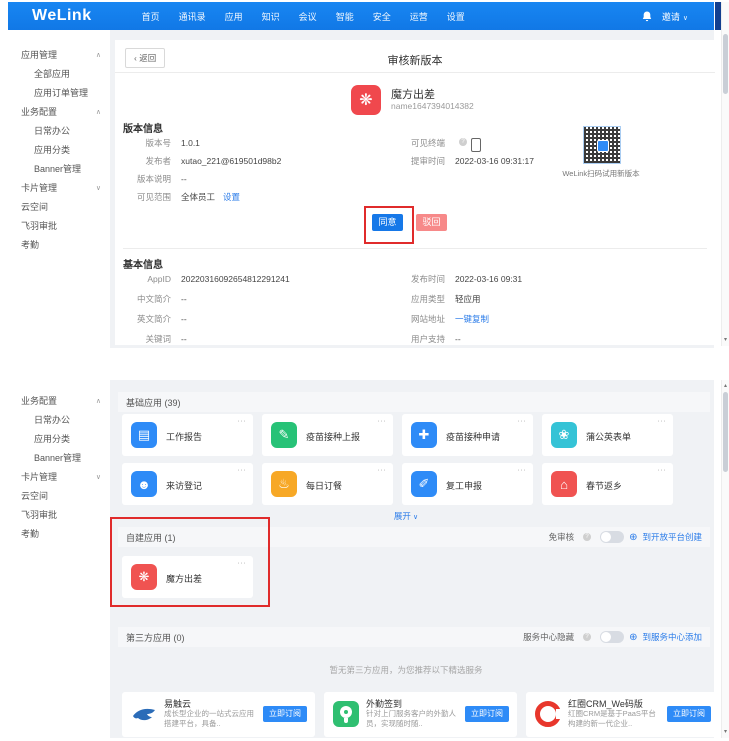  I want to click on scrollbar-bottom: ▴ ▾, so click(725, 559).